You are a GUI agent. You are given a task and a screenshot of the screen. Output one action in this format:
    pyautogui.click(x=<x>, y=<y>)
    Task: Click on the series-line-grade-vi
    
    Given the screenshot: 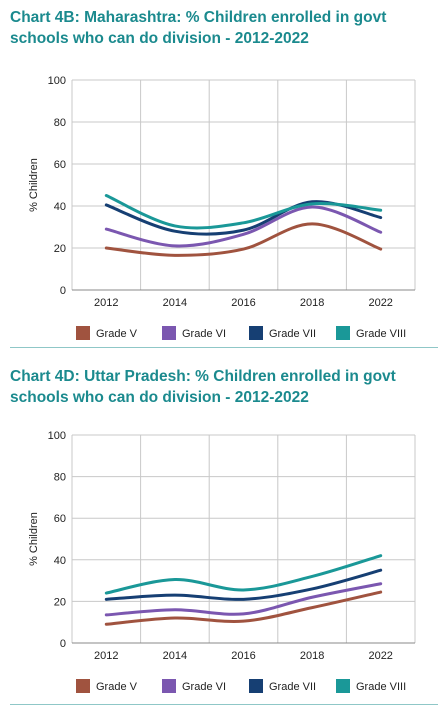 What is the action you would take?
    pyautogui.click(x=243, y=226)
    